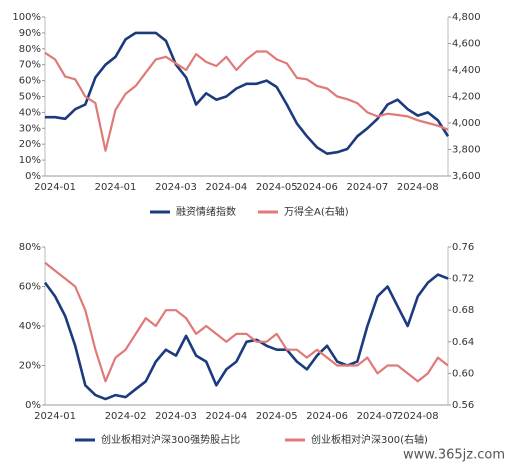  What do you see at coordinates (466, 97) in the screenshot?
I see `y2-tick-label: 4,200` at bounding box center [466, 97].